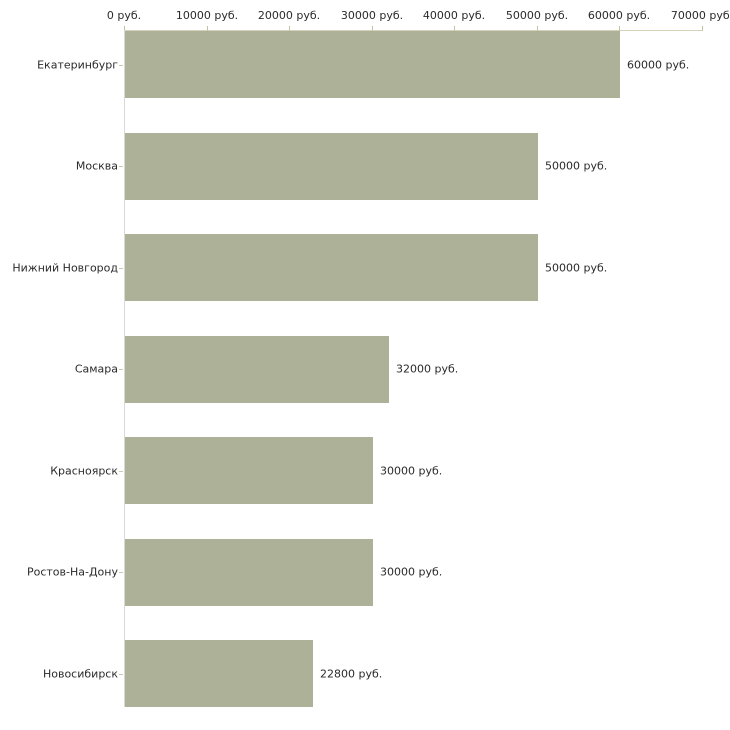 Image resolution: width=730 pixels, height=730 pixels. What do you see at coordinates (372, 15) in the screenshot?
I see `x-axis-tick-label: 30000 руб.` at bounding box center [372, 15].